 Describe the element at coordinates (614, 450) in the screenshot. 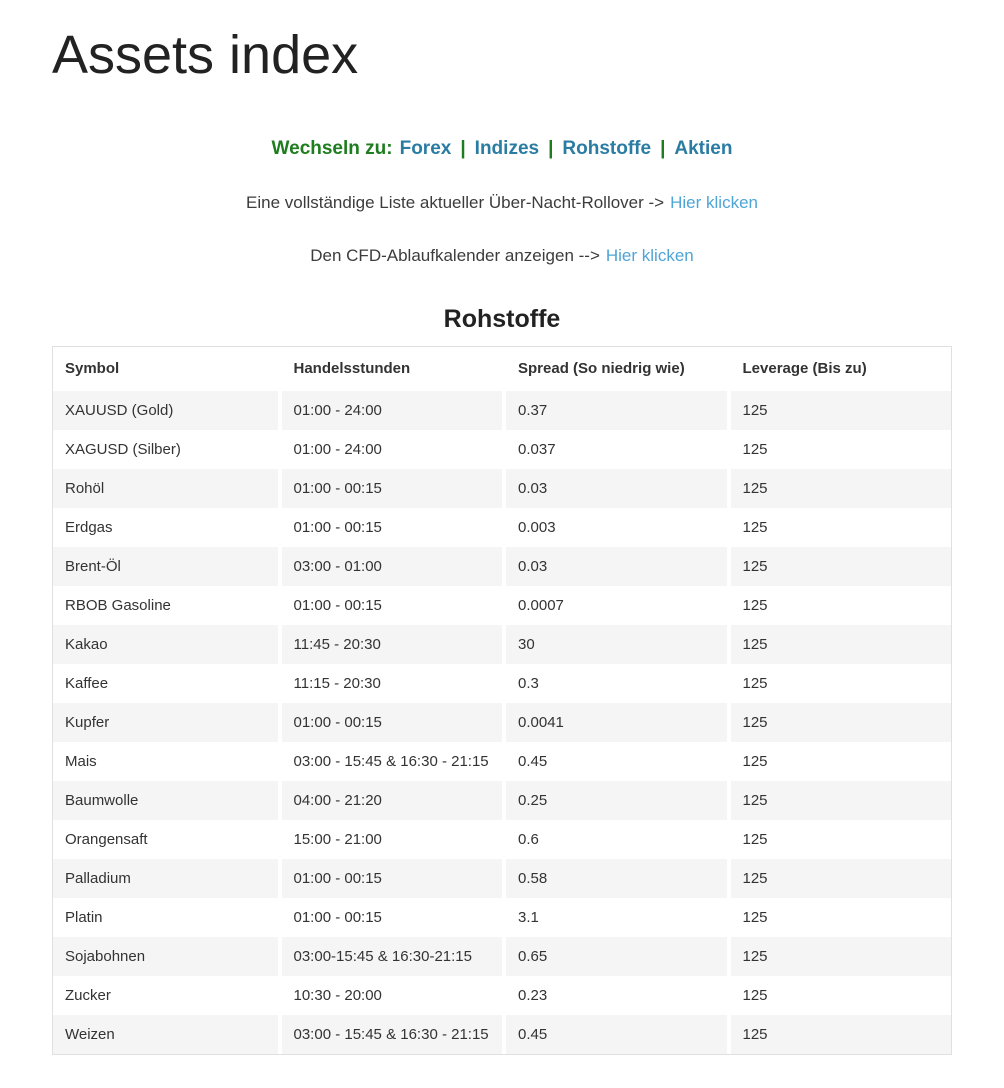

I see `cell-spread: 0.037` at that location.